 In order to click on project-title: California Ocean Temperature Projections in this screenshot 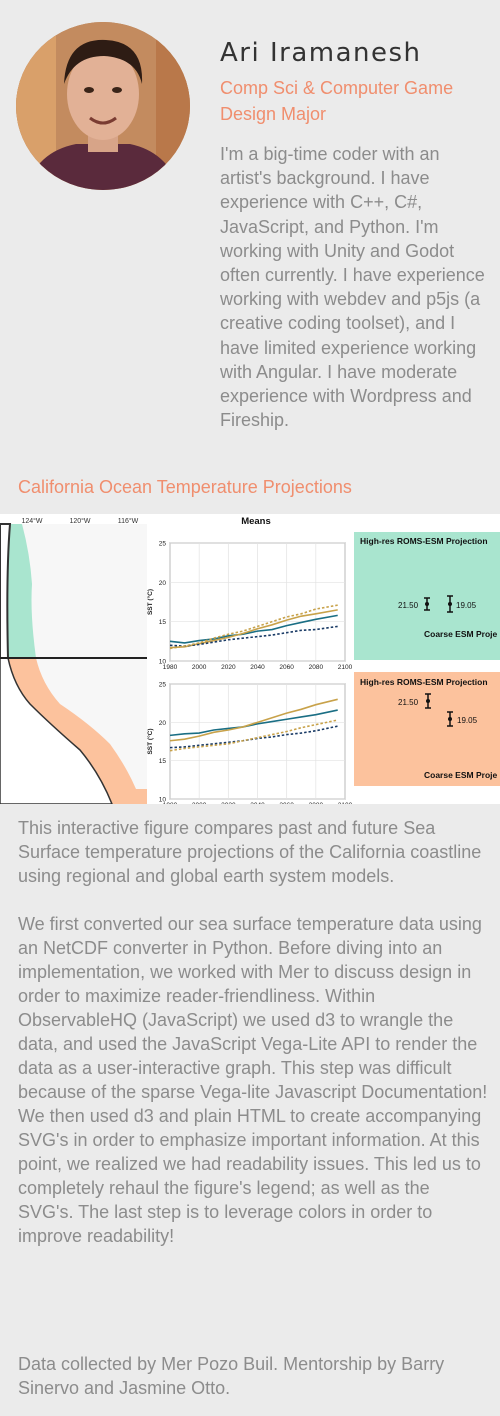, I will do `click(185, 487)`.